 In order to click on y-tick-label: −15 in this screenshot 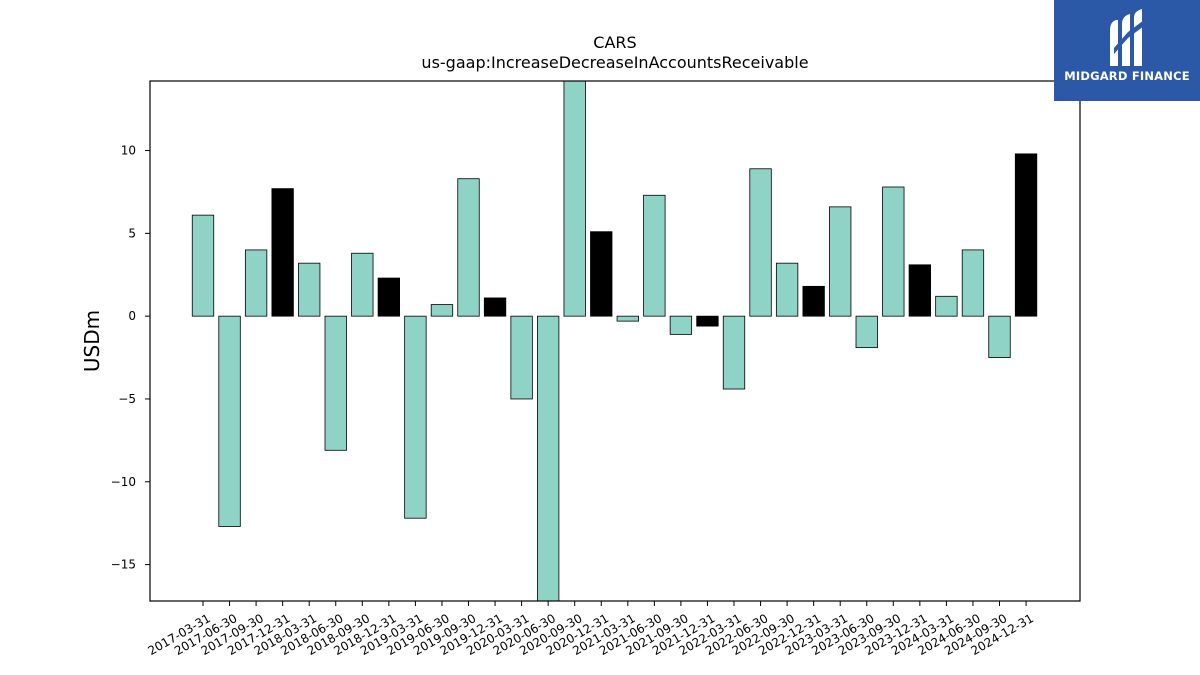, I will do `click(123, 565)`.